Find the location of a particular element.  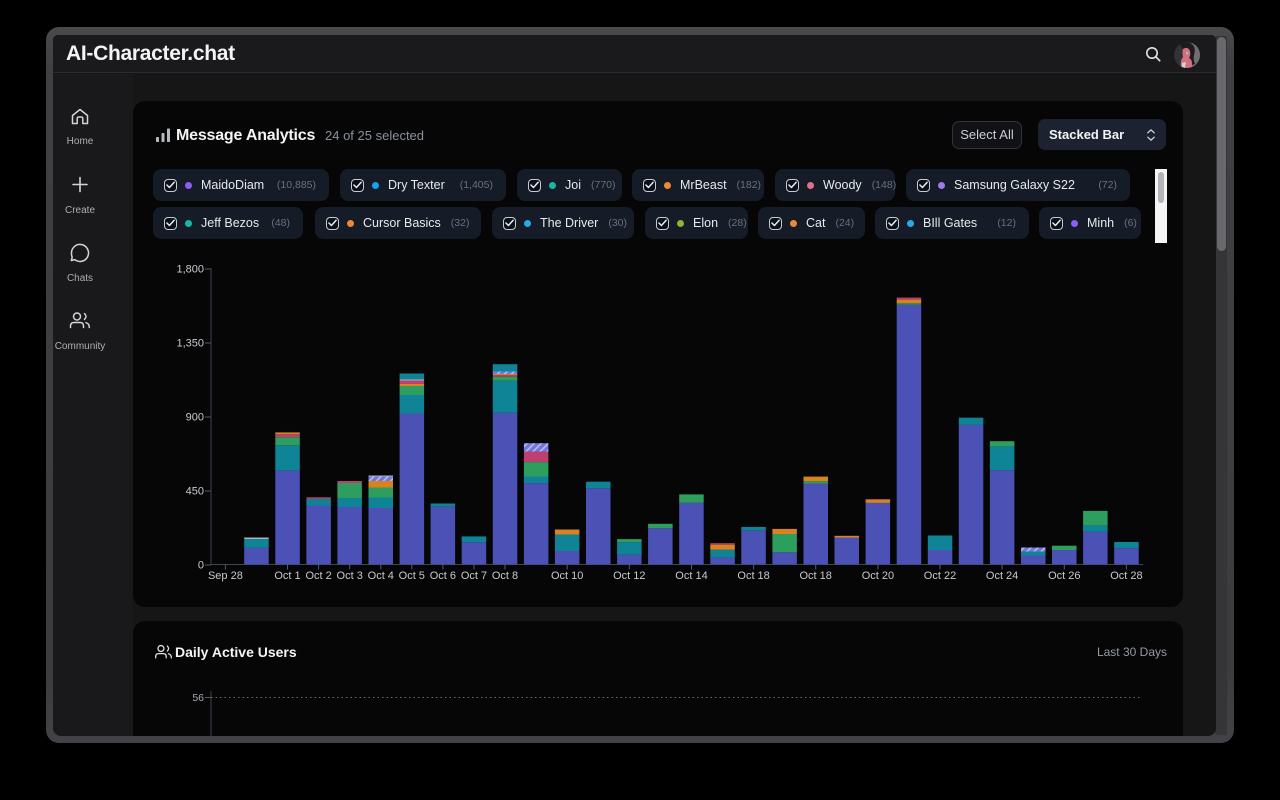

svg-text: Oct 5 is located at coordinates (412, 576).